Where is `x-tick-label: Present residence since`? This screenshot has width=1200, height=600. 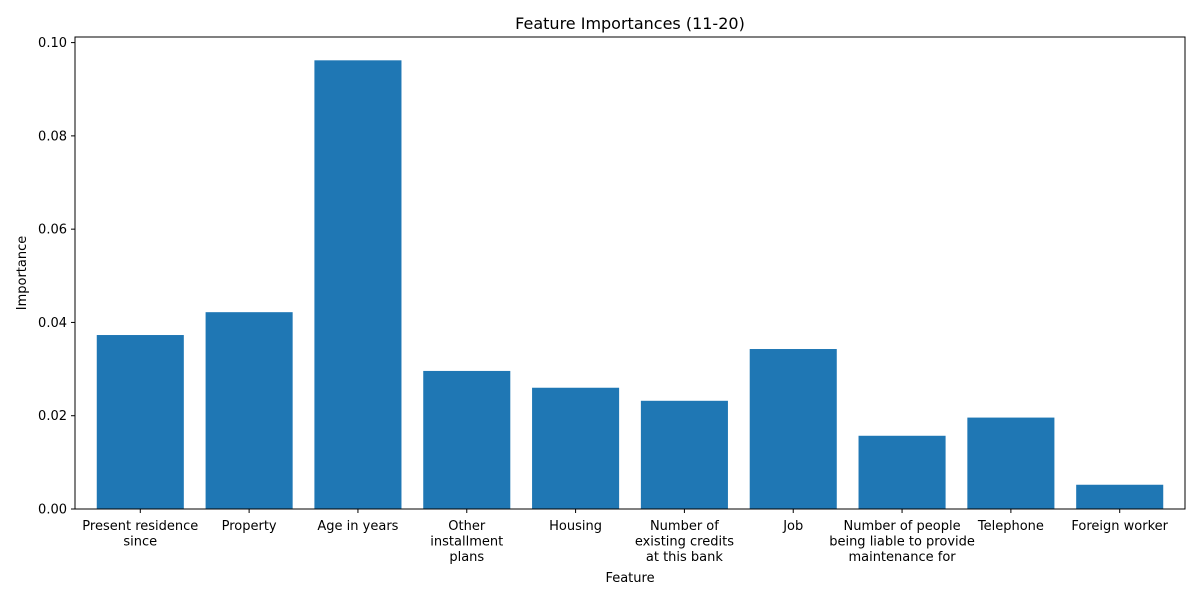 x-tick-label: Present residence since is located at coordinates (140, 534).